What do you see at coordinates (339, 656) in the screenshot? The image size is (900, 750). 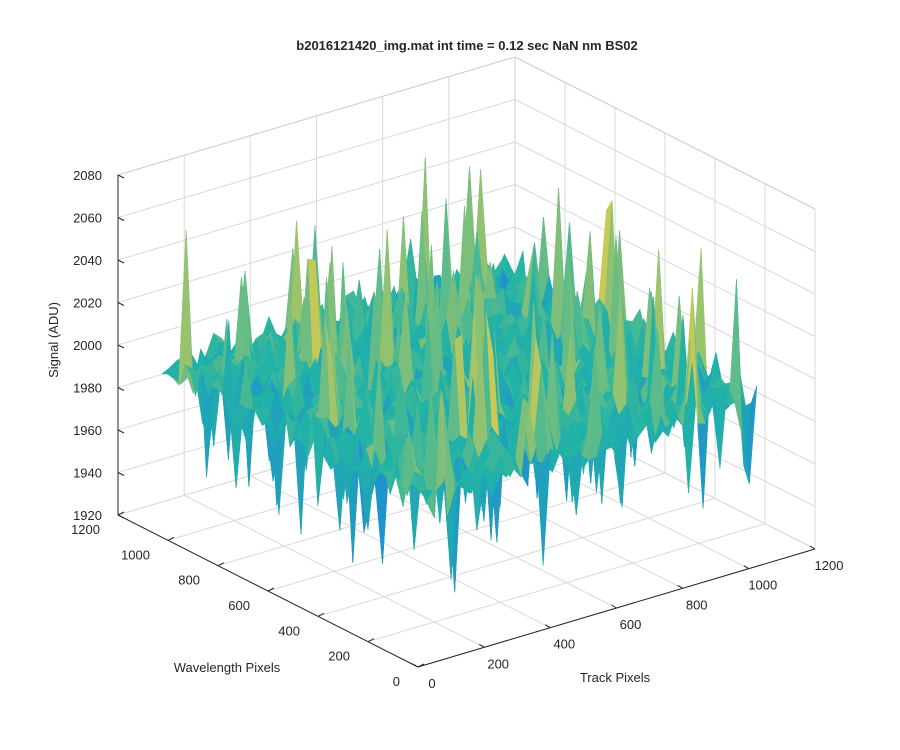 I see `y-tick-label: 200` at bounding box center [339, 656].